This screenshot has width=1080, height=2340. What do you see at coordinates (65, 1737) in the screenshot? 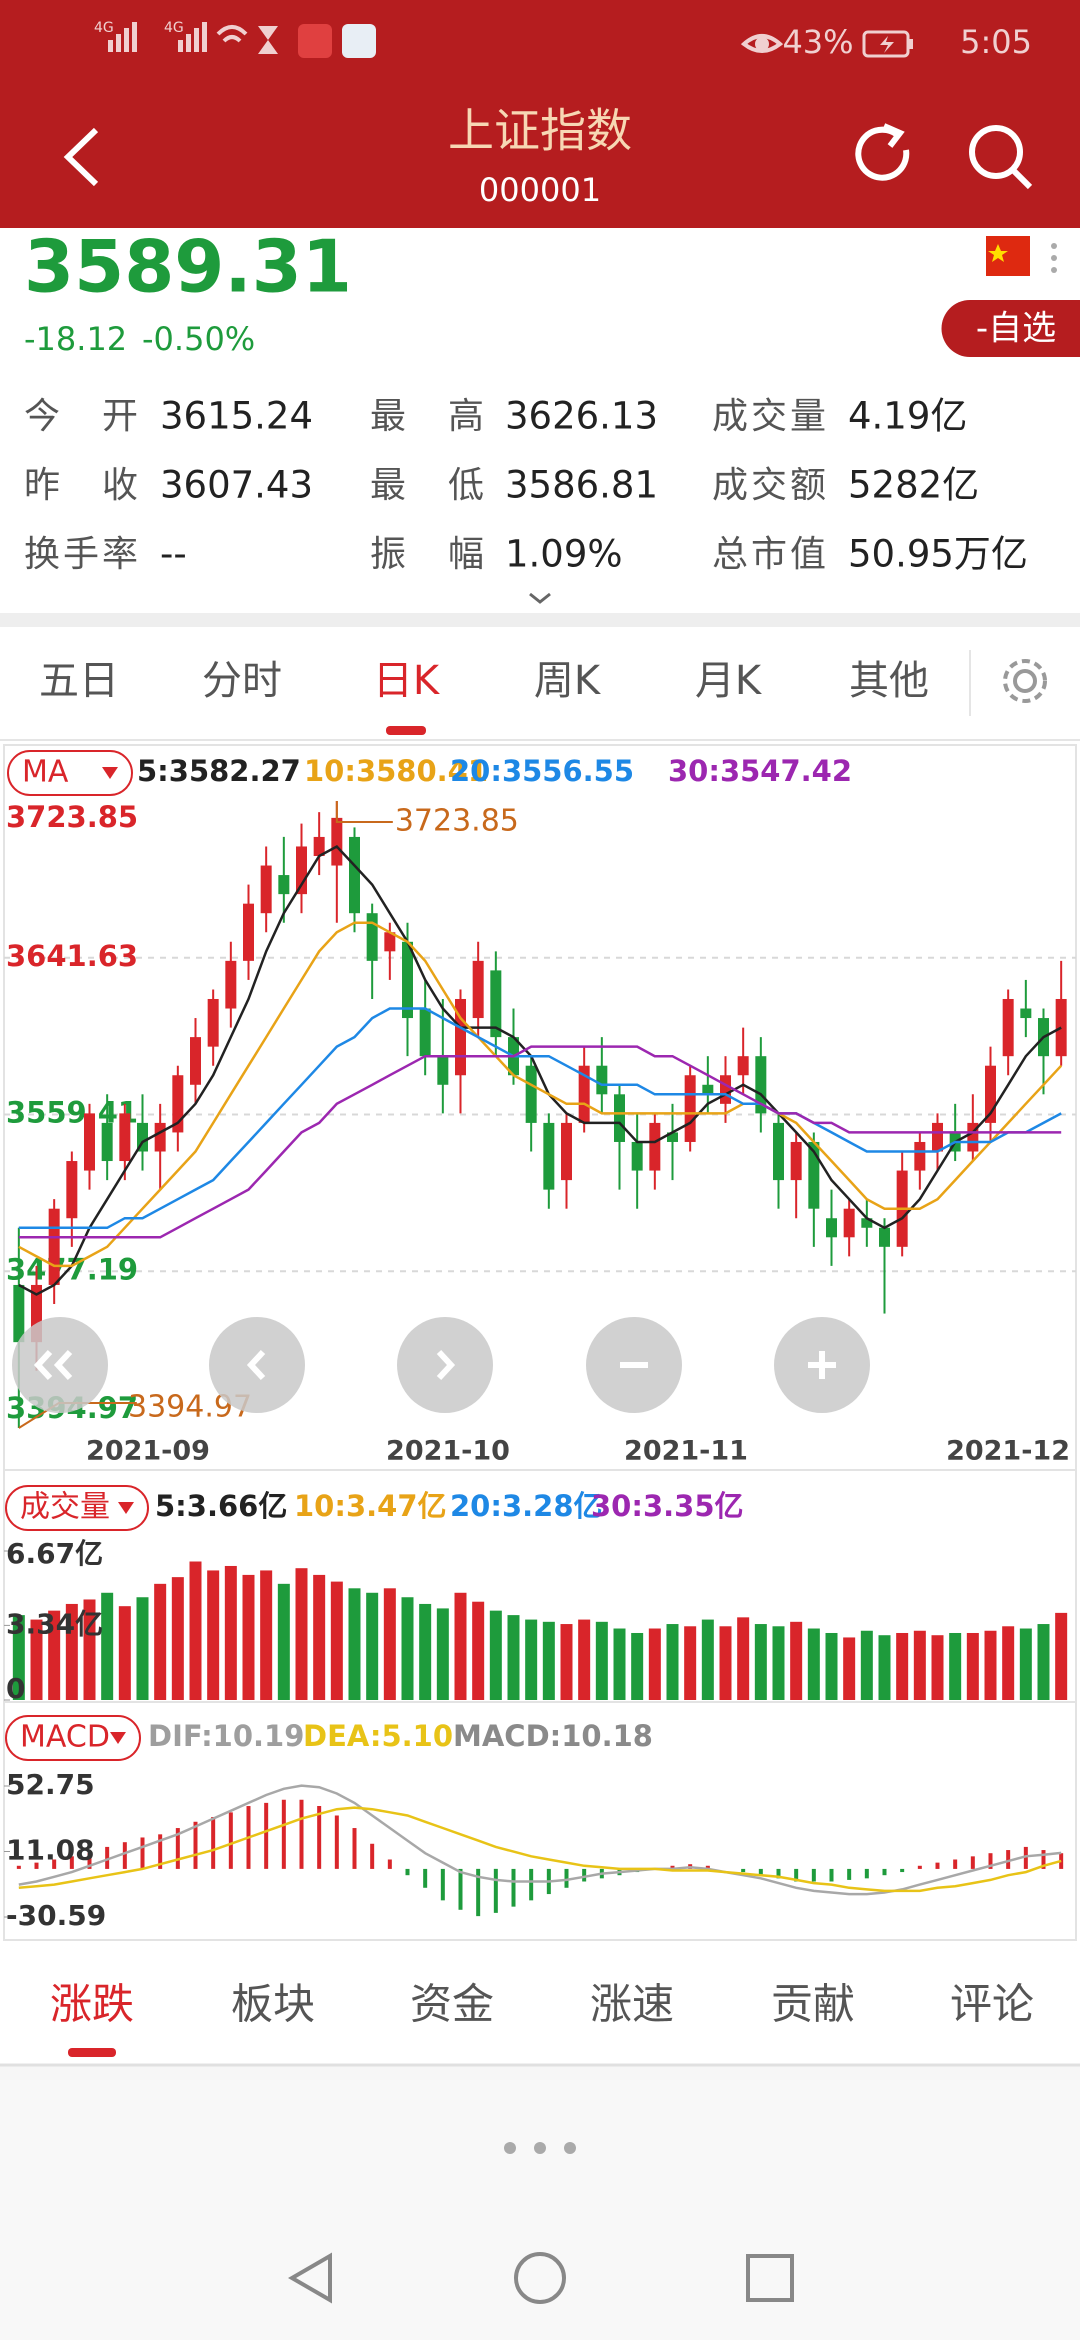
I see `indicator-name: MACD` at bounding box center [65, 1737].